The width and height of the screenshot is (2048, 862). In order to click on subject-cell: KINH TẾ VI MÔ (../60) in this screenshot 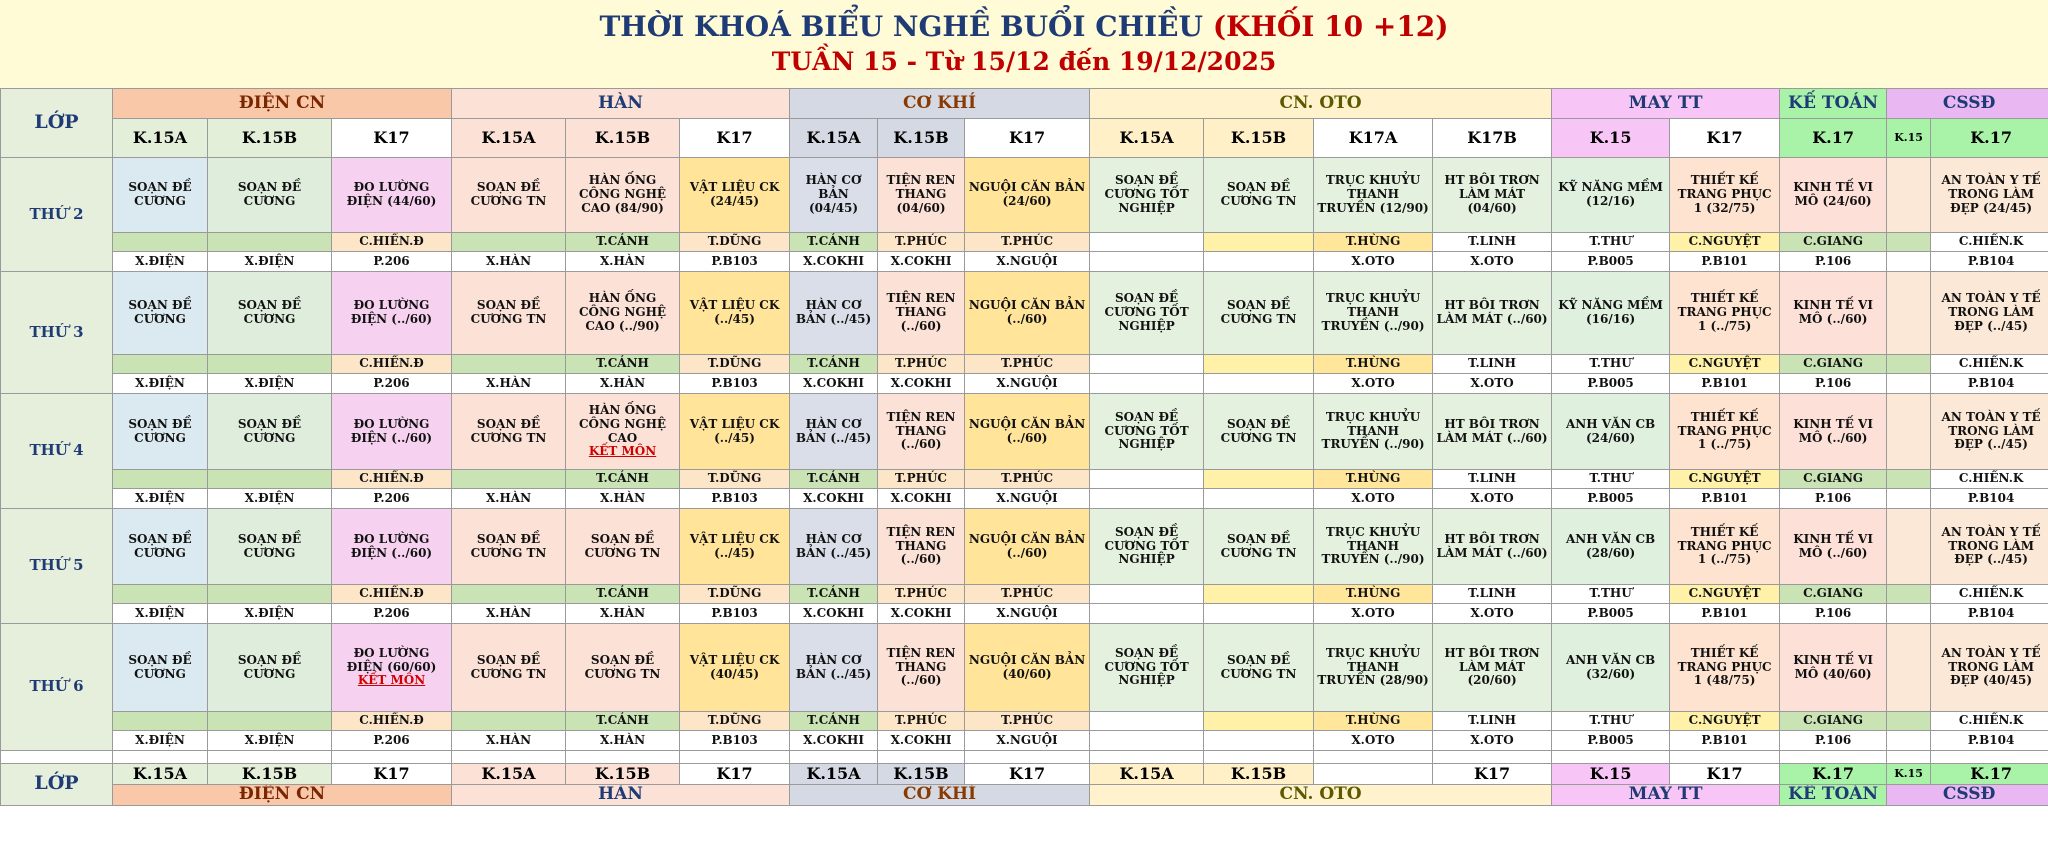, I will do `click(1833, 546)`.